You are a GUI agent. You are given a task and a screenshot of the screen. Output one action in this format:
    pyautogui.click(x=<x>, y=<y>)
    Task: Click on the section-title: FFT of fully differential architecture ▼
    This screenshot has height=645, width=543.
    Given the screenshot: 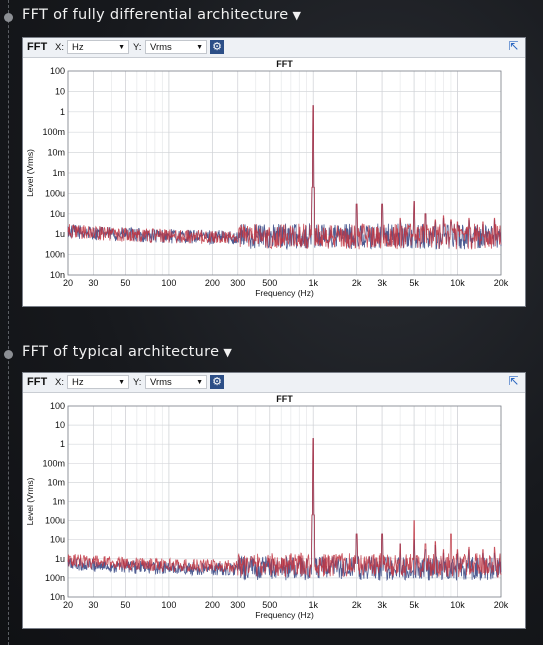 What is the action you would take?
    pyautogui.click(x=161, y=15)
    